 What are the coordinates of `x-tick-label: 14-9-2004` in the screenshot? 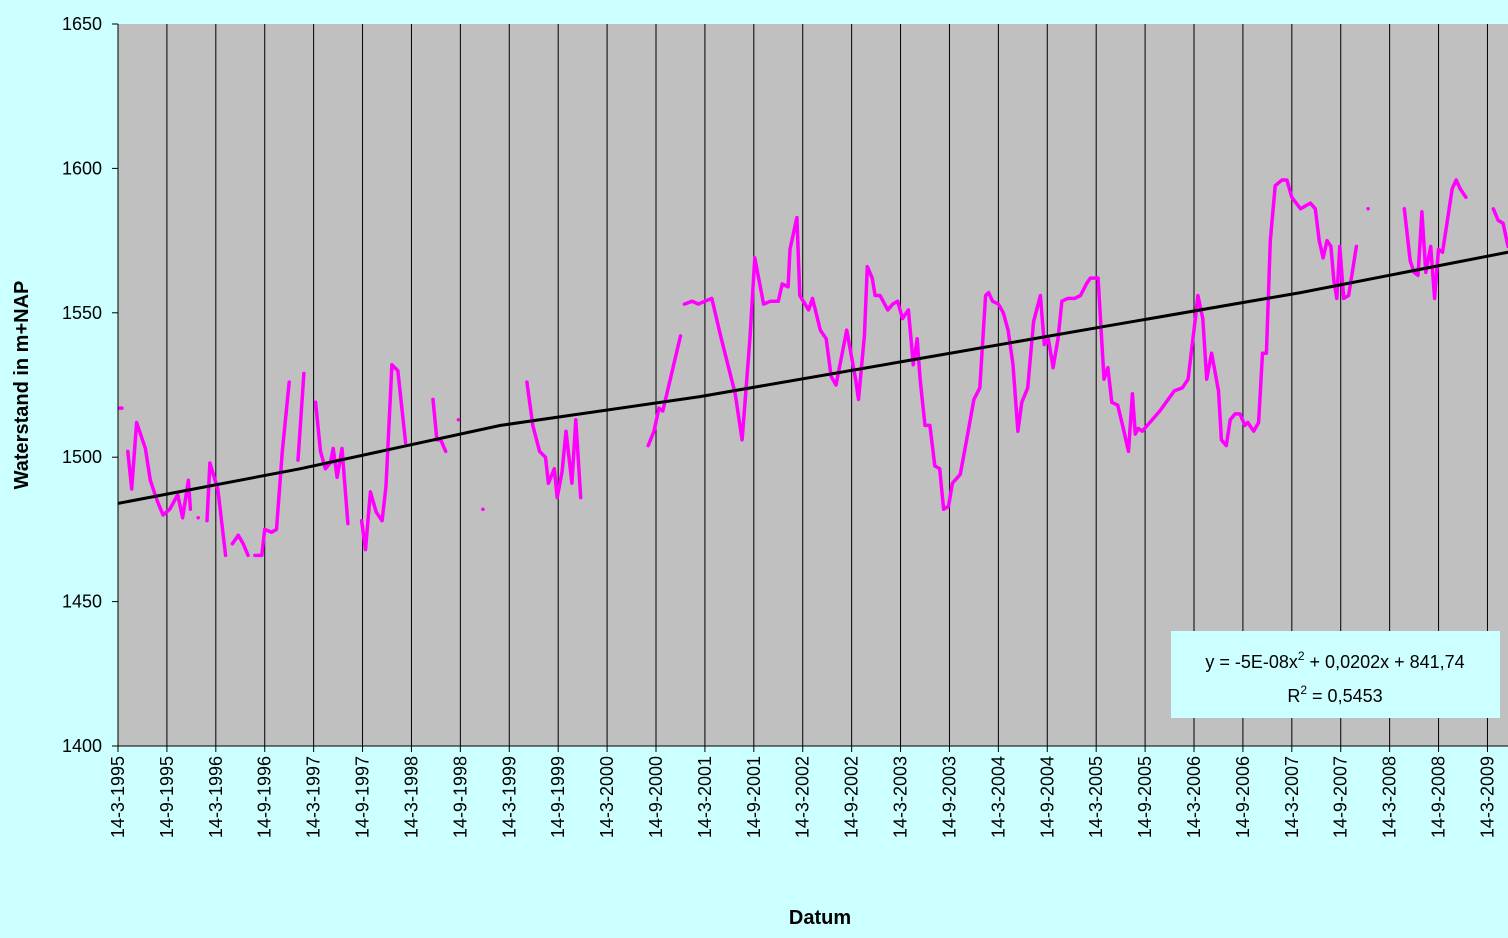 It's located at (1047, 797).